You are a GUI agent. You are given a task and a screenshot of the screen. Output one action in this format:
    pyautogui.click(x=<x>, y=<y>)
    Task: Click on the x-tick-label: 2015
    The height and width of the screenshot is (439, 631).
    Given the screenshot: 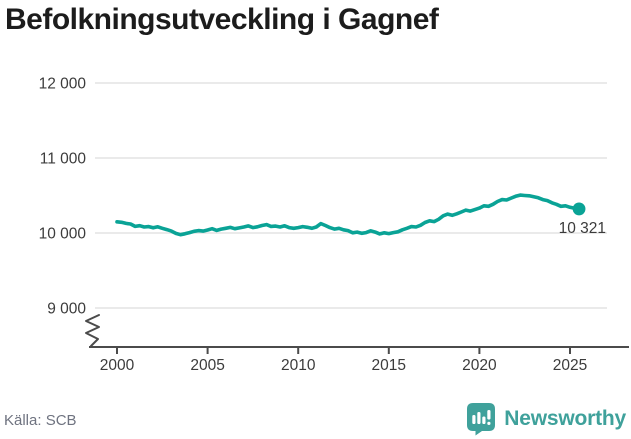 What is the action you would take?
    pyautogui.click(x=389, y=365)
    